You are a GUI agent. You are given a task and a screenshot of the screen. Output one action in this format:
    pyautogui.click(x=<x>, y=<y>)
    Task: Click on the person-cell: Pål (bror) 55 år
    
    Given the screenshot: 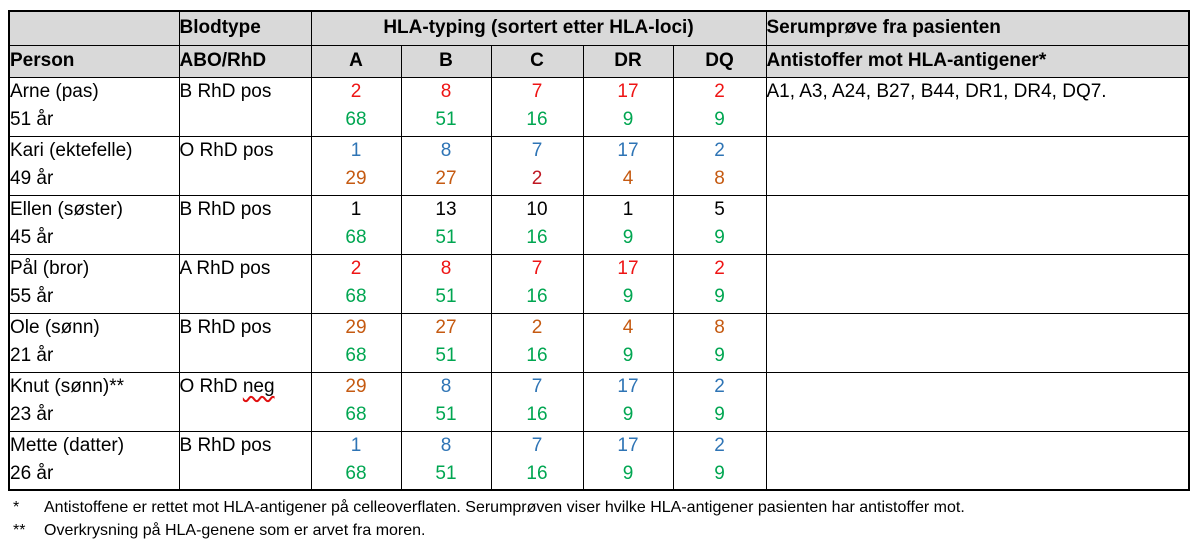 What is the action you would take?
    pyautogui.click(x=94, y=283)
    